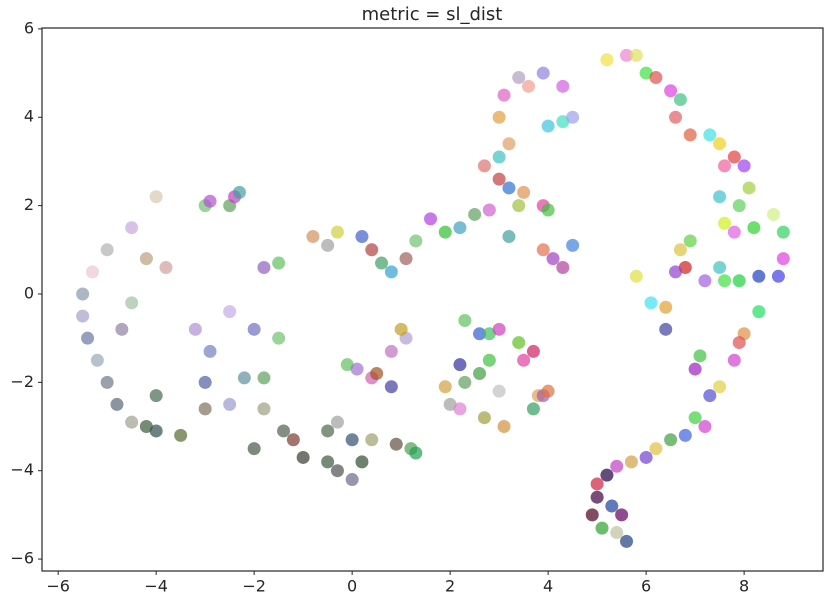 This screenshot has height=608, width=830. Describe the element at coordinates (22, 558) in the screenshot. I see `y-tick-label: −6` at that location.